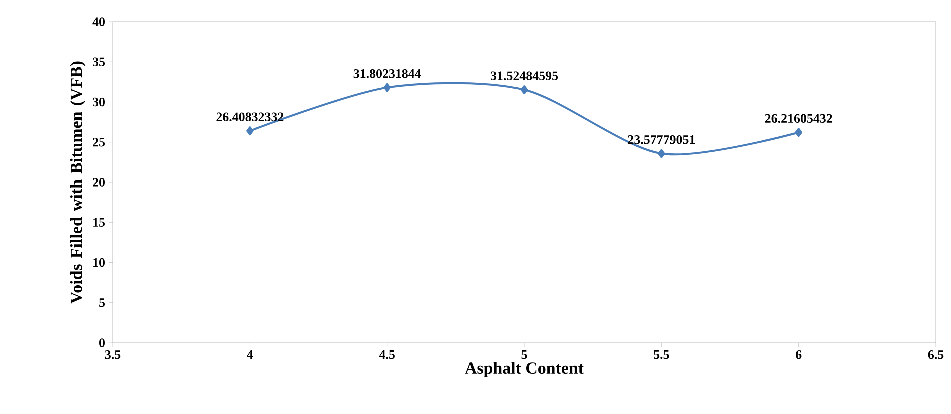 This screenshot has width=951, height=414. Describe the element at coordinates (99, 62) in the screenshot. I see `y-tick-label: 35` at that location.